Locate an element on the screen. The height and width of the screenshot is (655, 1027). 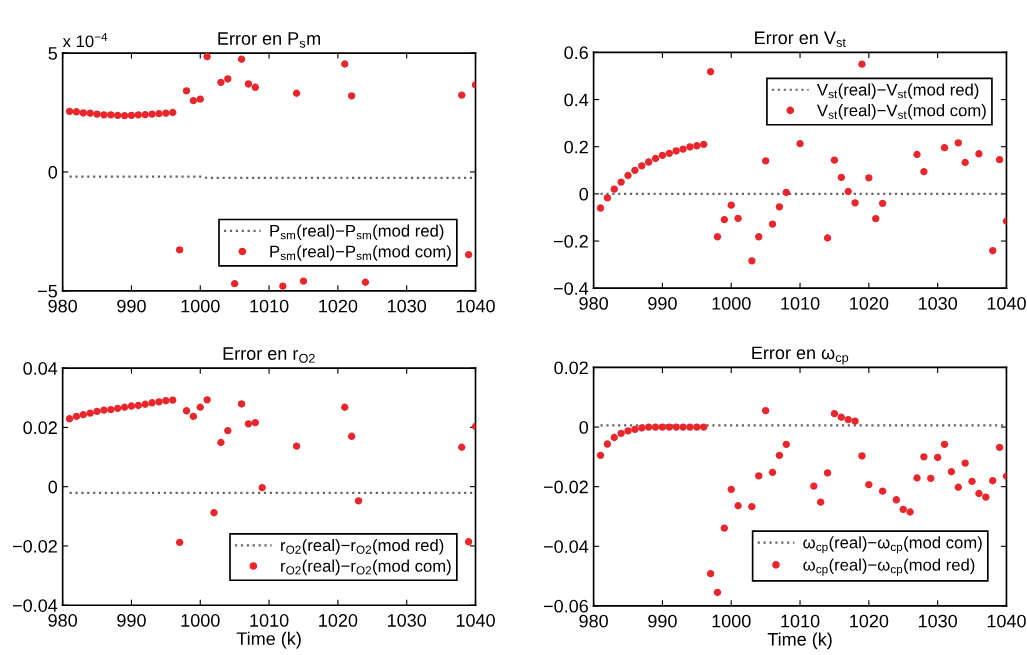
legend-label: V$_{st}$(real)−V$_{st}$(mod red) is located at coordinates (898, 91).